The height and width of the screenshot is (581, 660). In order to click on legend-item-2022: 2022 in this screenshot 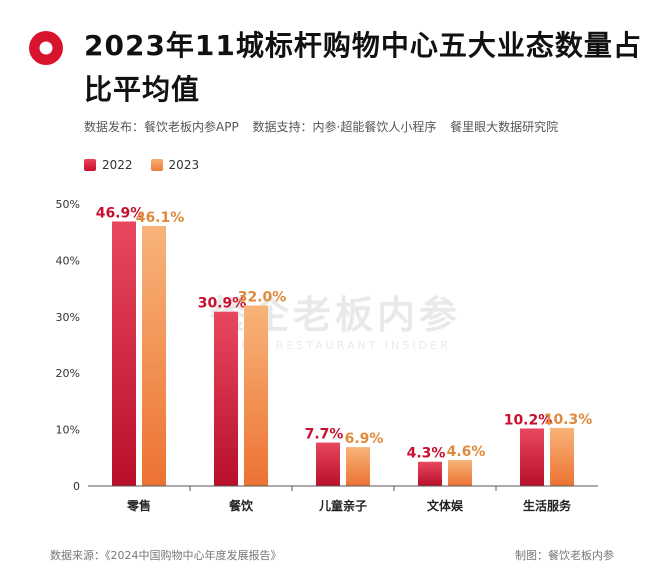, I will do `click(108, 165)`.